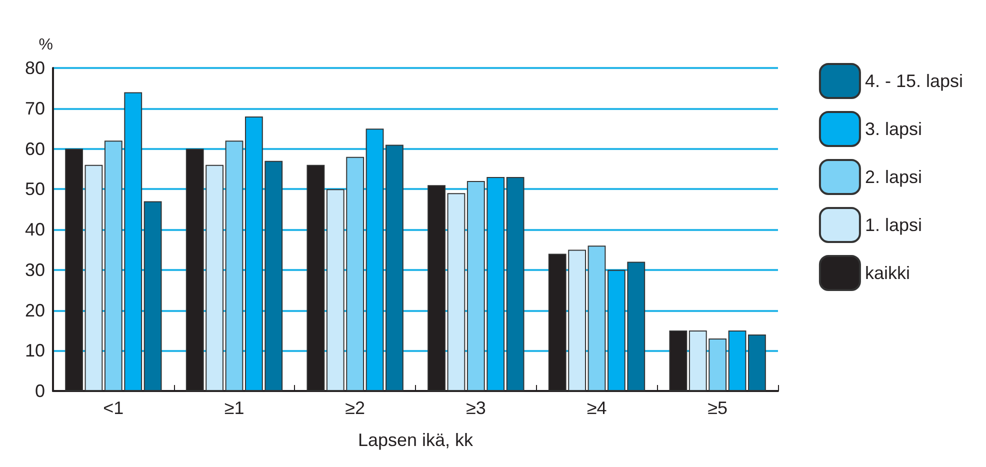 The image size is (986, 467). Describe the element at coordinates (893, 129) in the screenshot. I see `legend-label: 3. lapsi` at that location.